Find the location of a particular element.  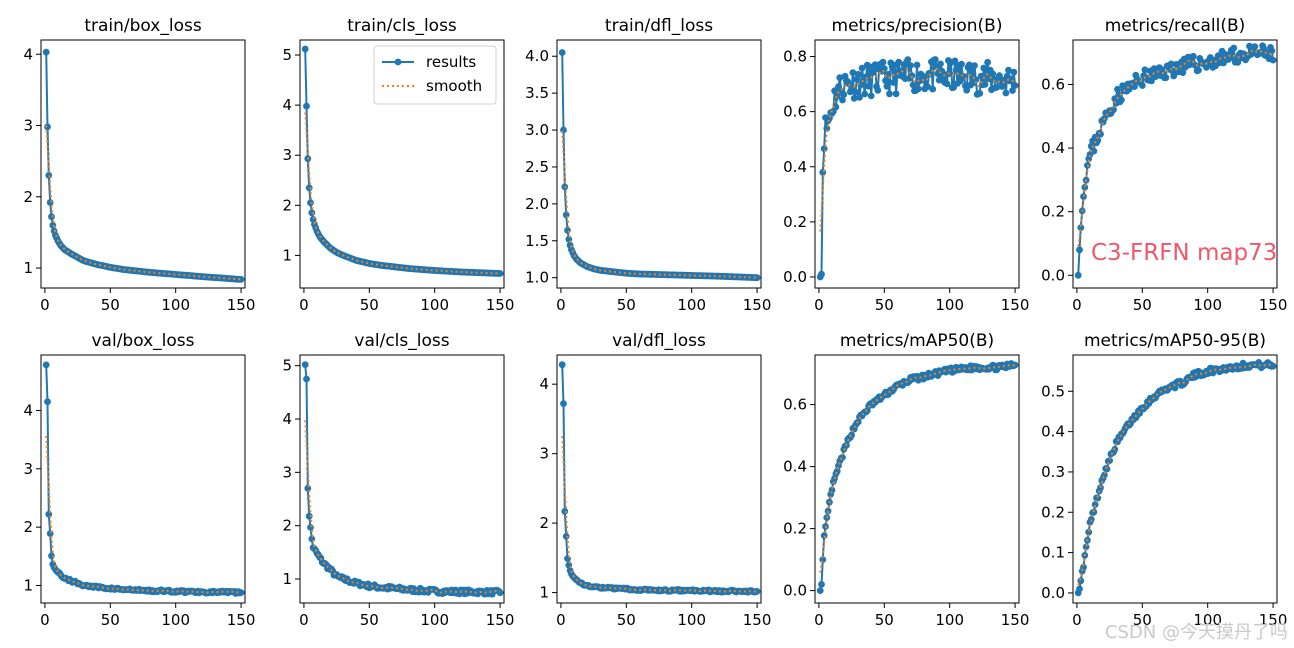

y-tick-label: 1.5 is located at coordinates (537, 241).